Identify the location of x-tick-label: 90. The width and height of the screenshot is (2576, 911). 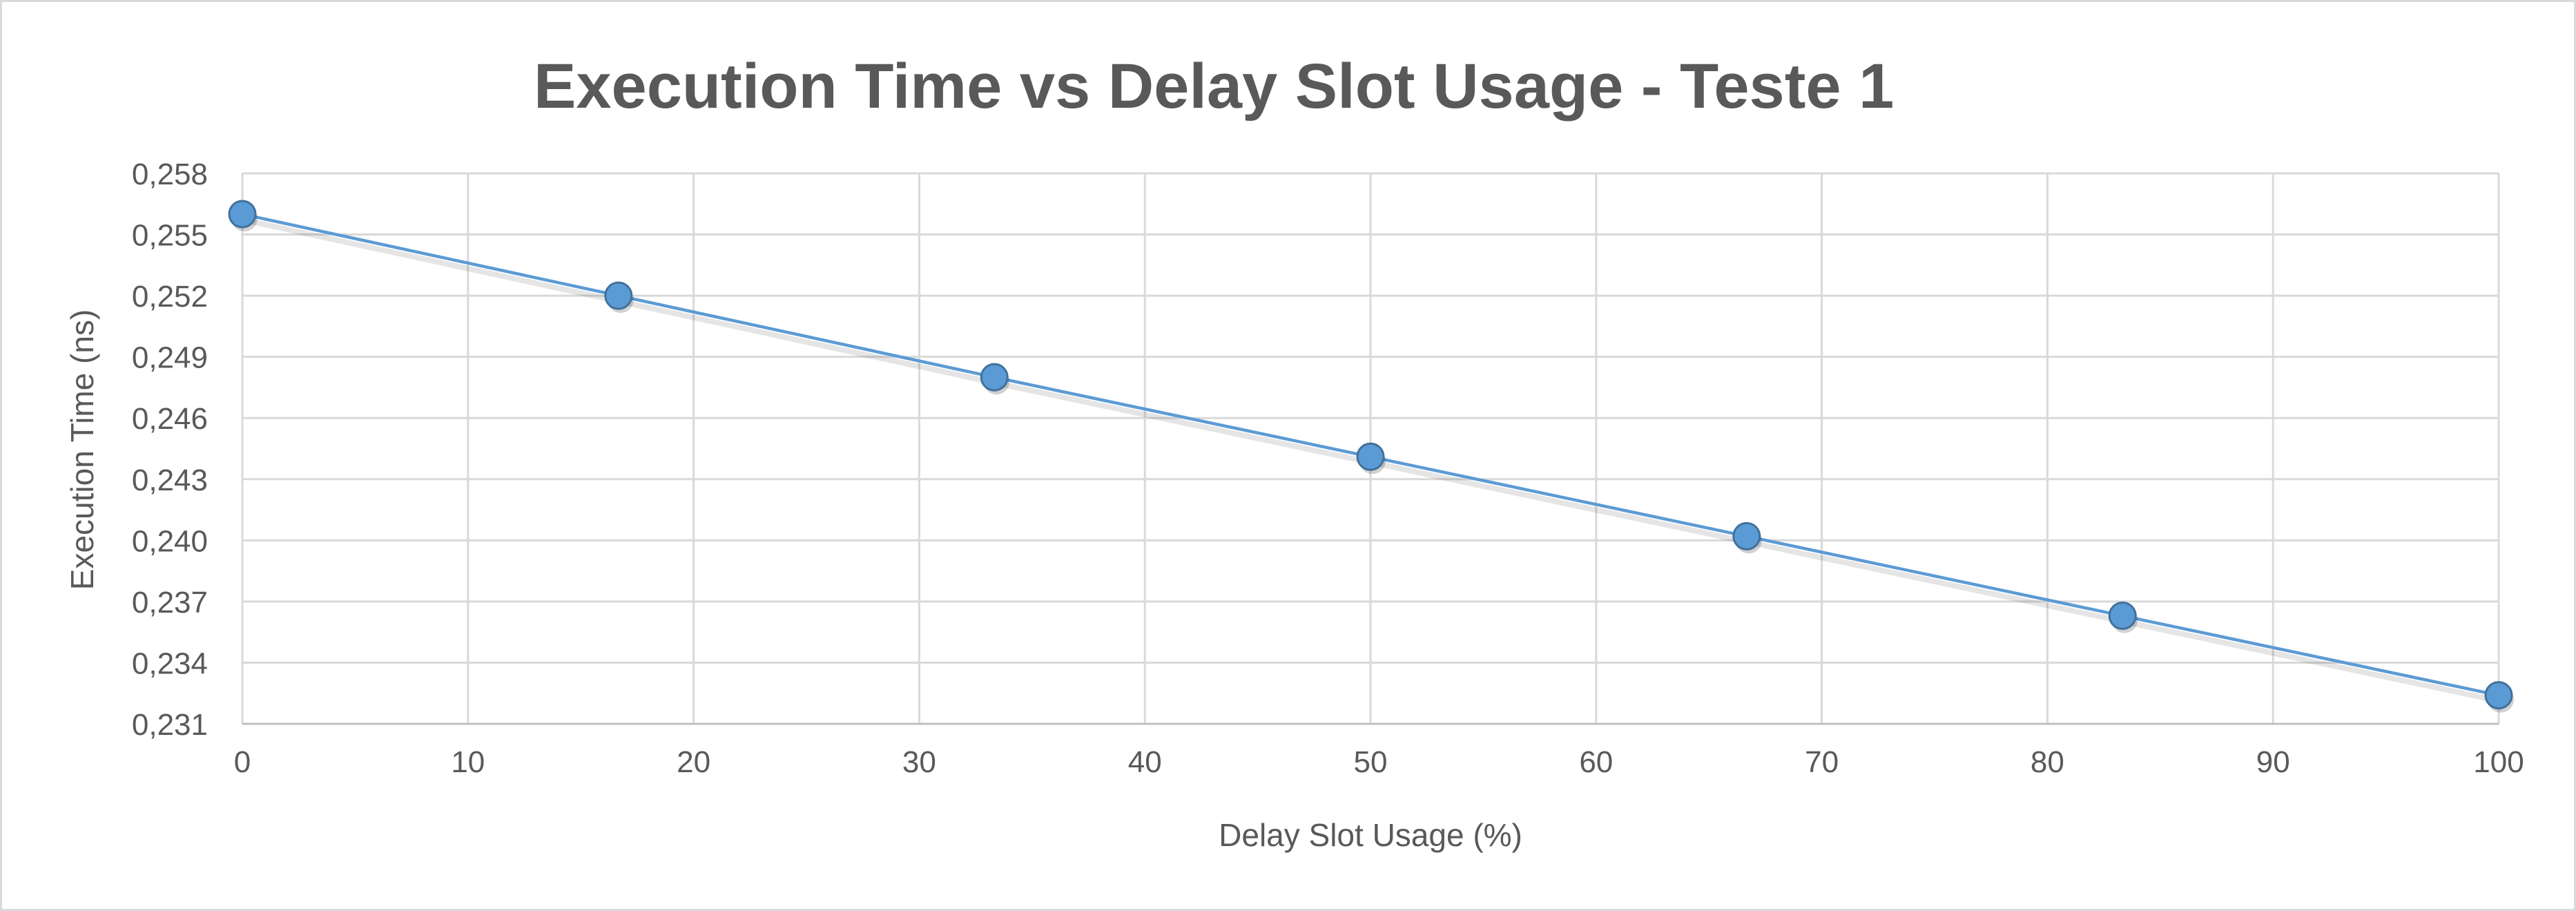
(2273, 762).